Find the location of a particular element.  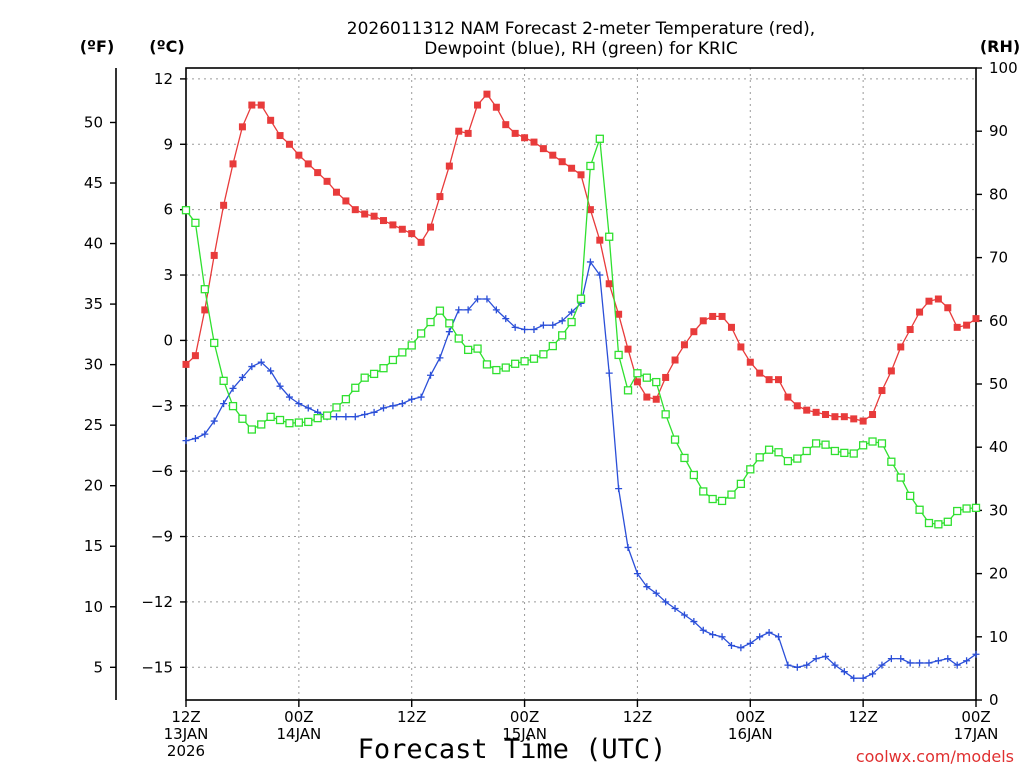

rh-tick-label: 0 is located at coordinates (994, 700).